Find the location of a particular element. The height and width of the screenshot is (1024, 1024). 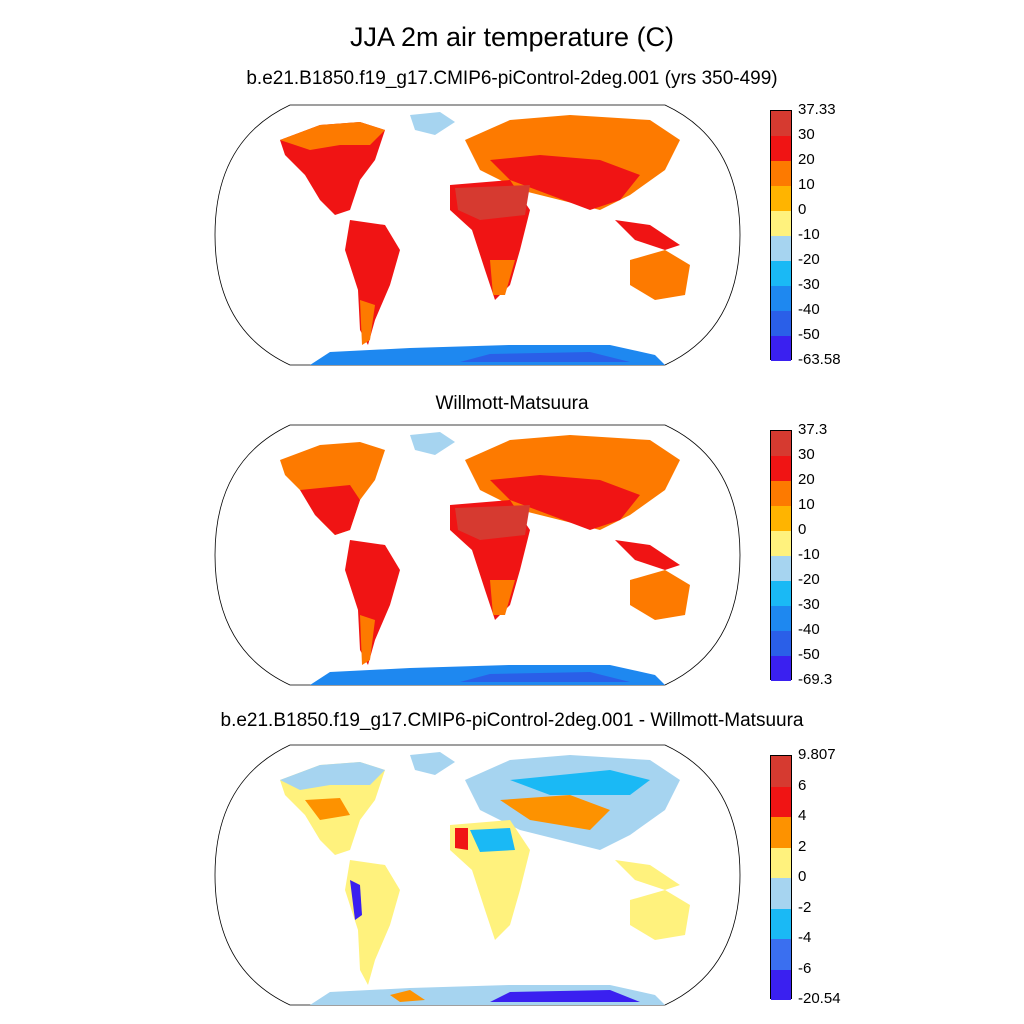

colorbar-1-label: -30 is located at coordinates (809, 284).